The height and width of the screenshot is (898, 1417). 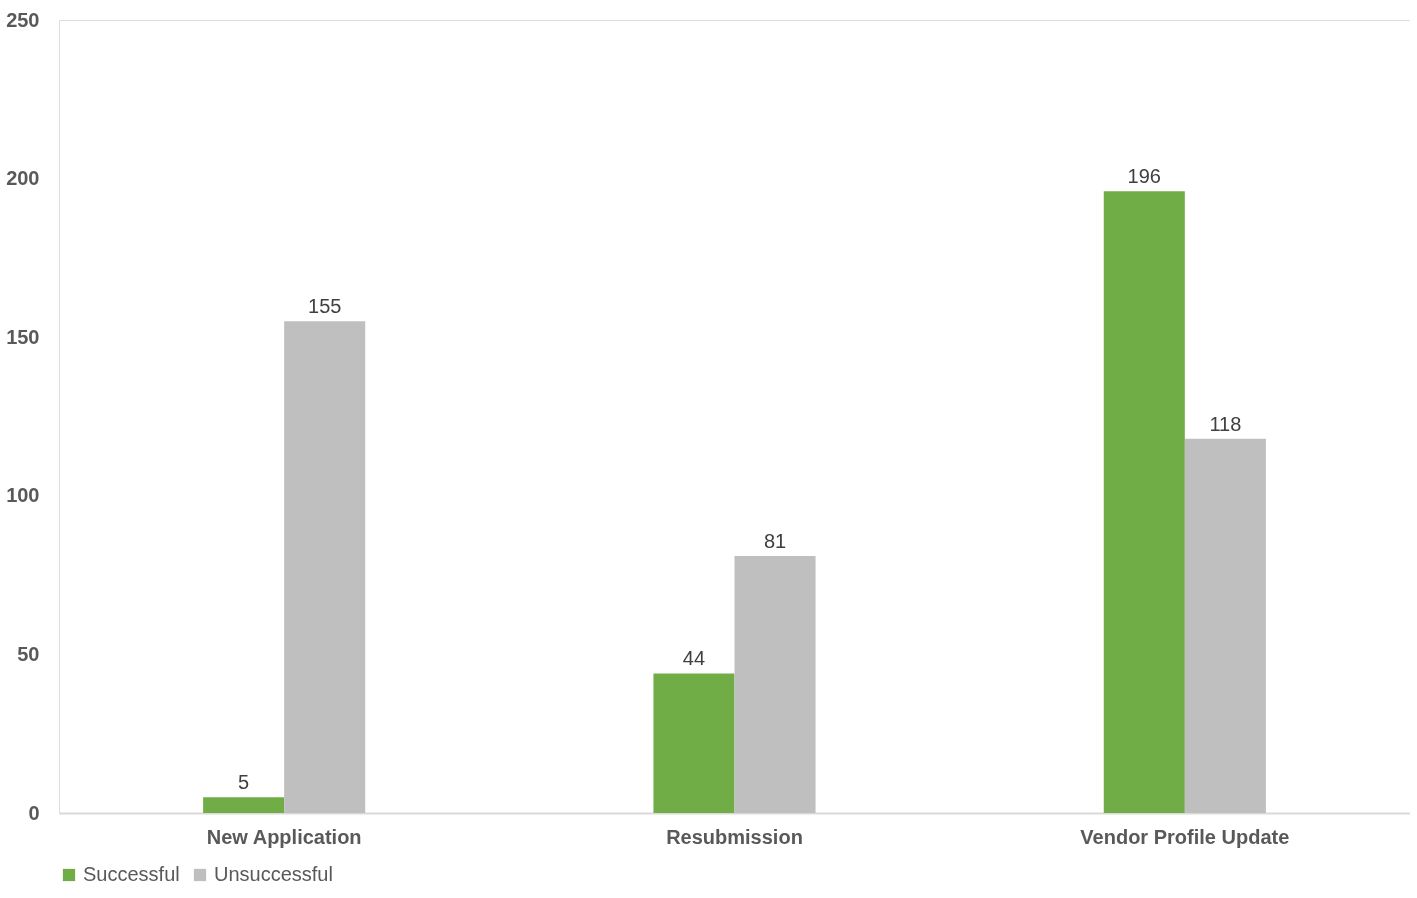 I want to click on x-tick-label: New Application, so click(x=284, y=836).